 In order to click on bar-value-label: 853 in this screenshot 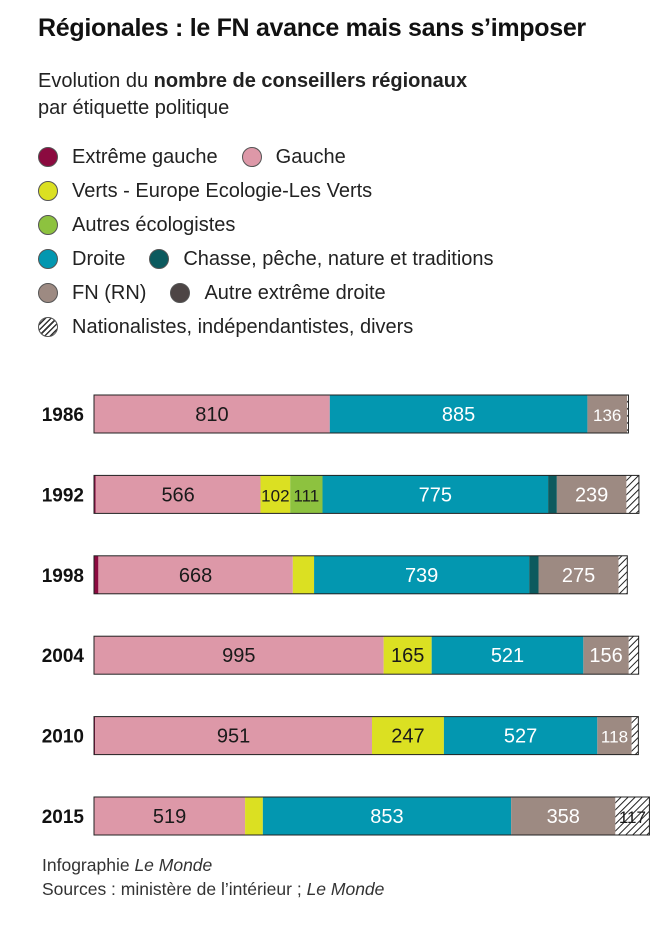, I will do `click(386, 817)`.